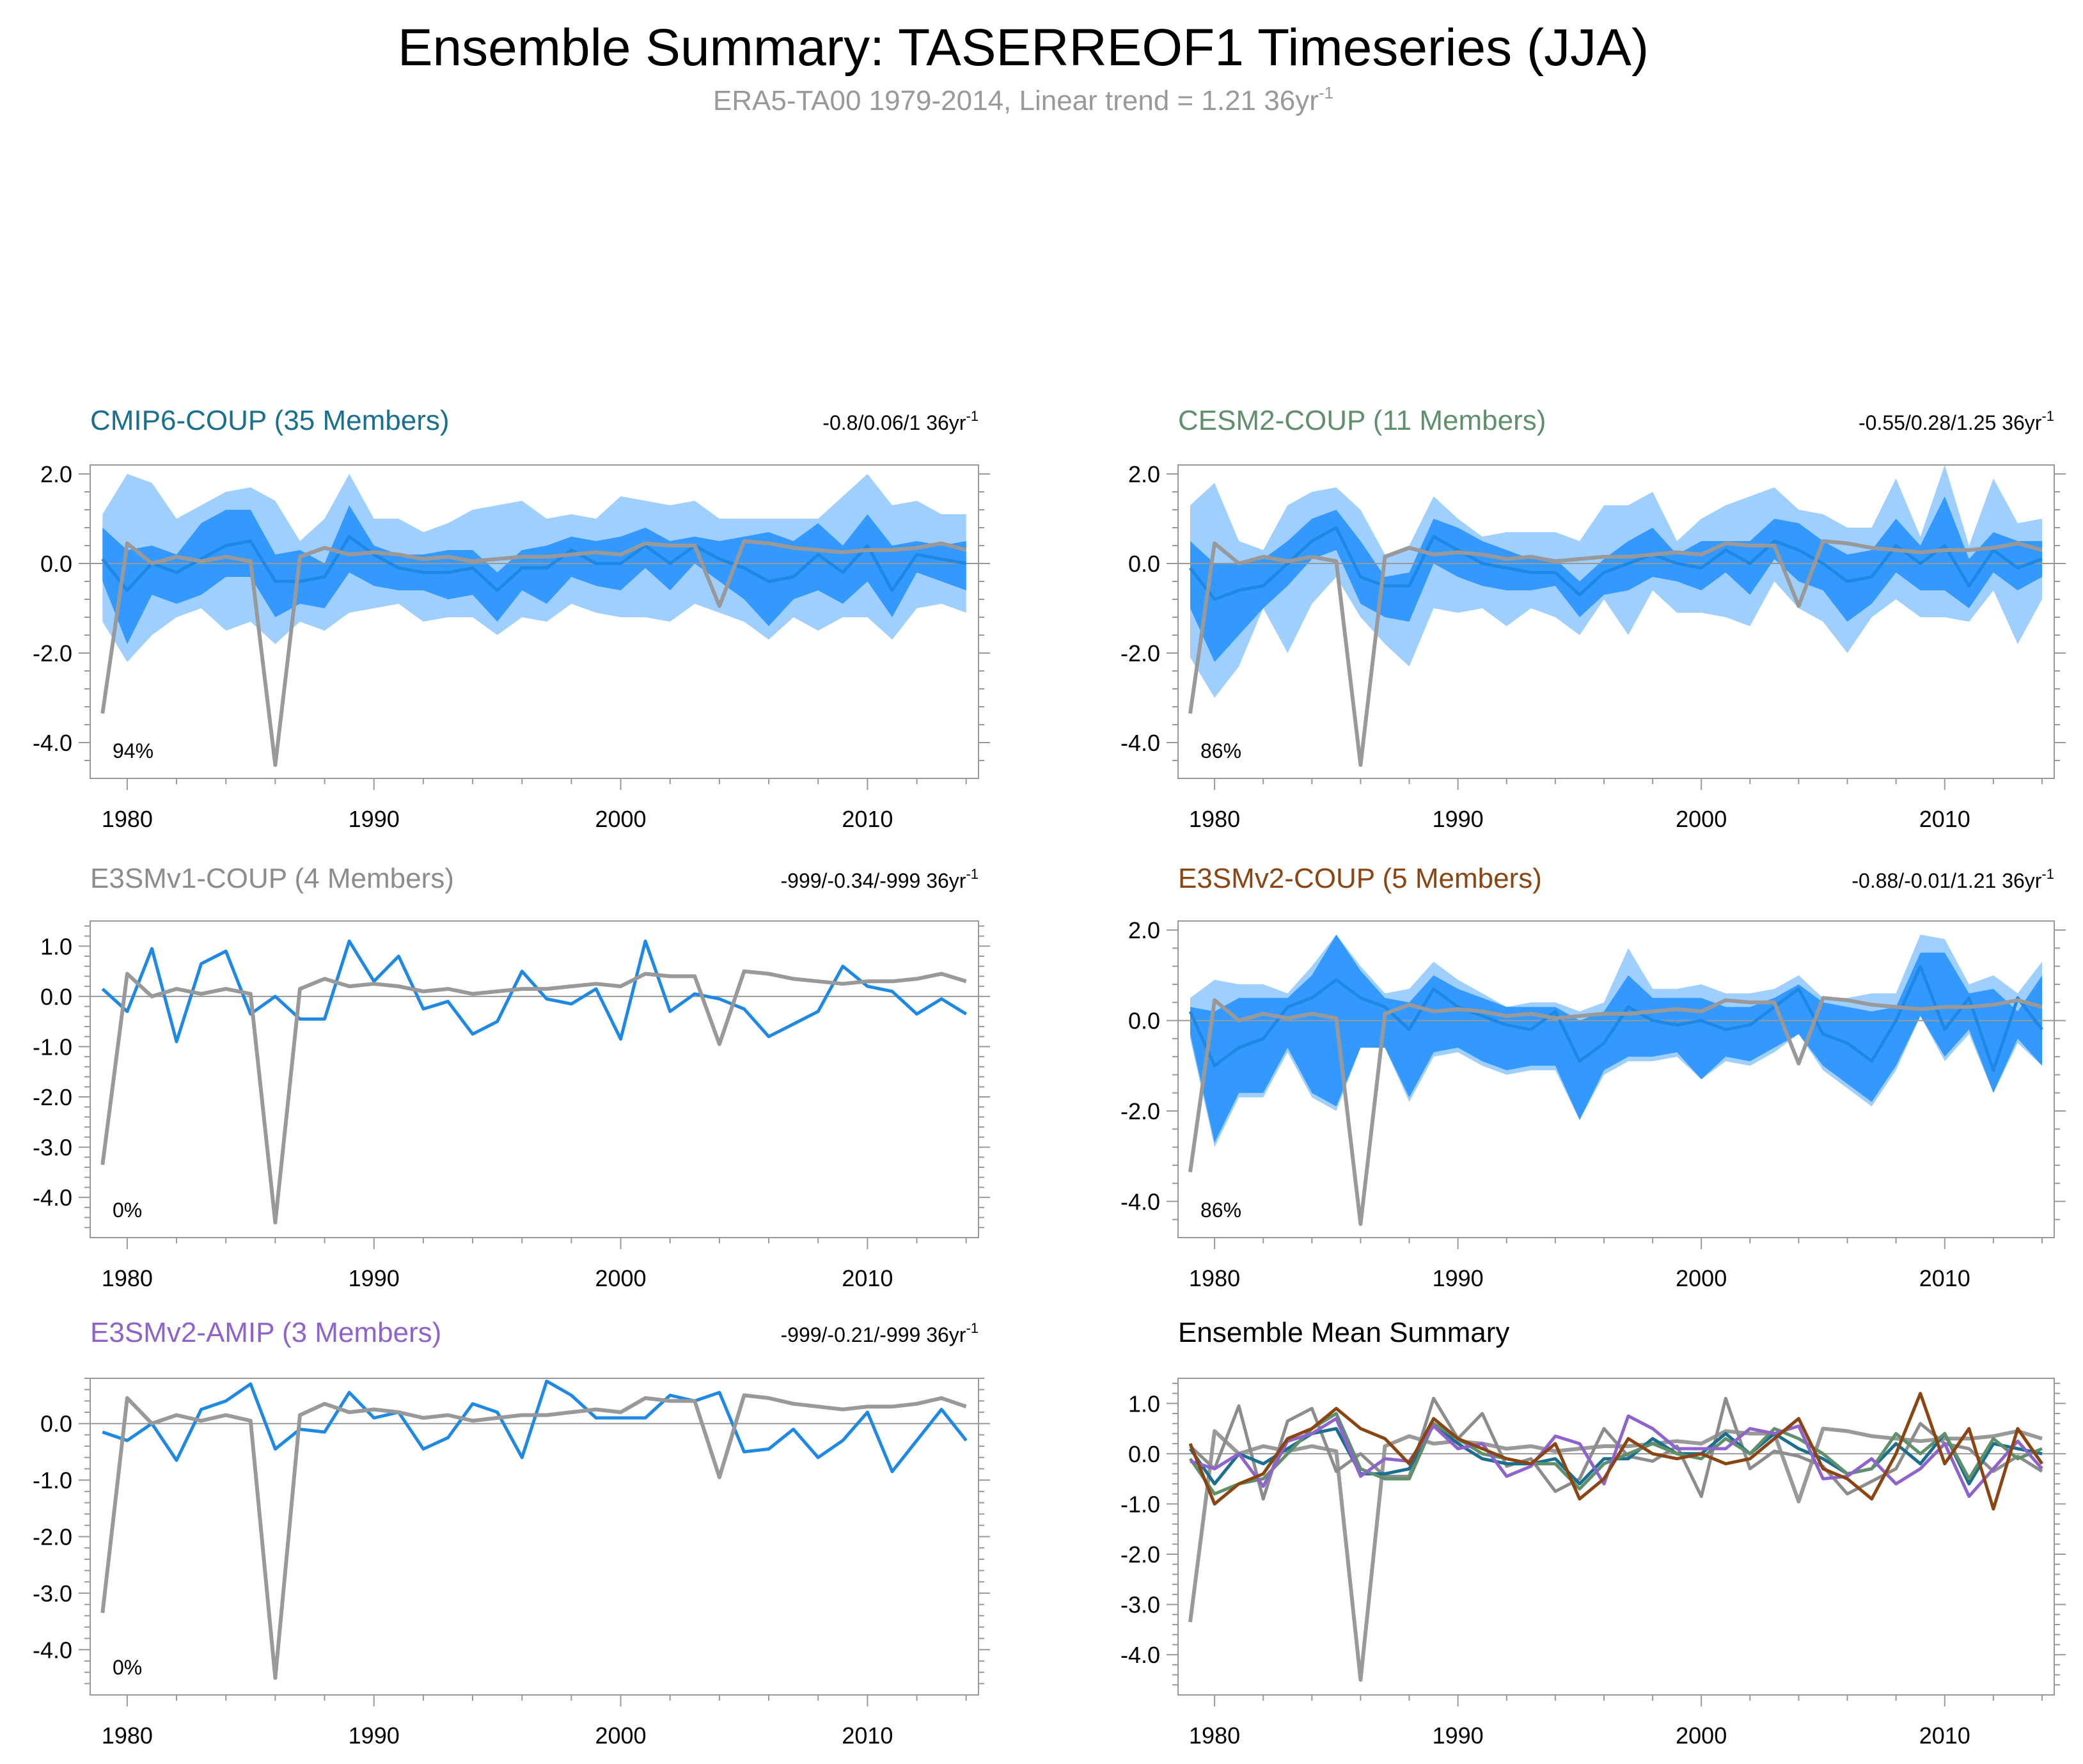 This screenshot has height=1764, width=2083. I want to click on panel-stats-text: -0.55/0.28/1.25 36yr, so click(1950, 423).